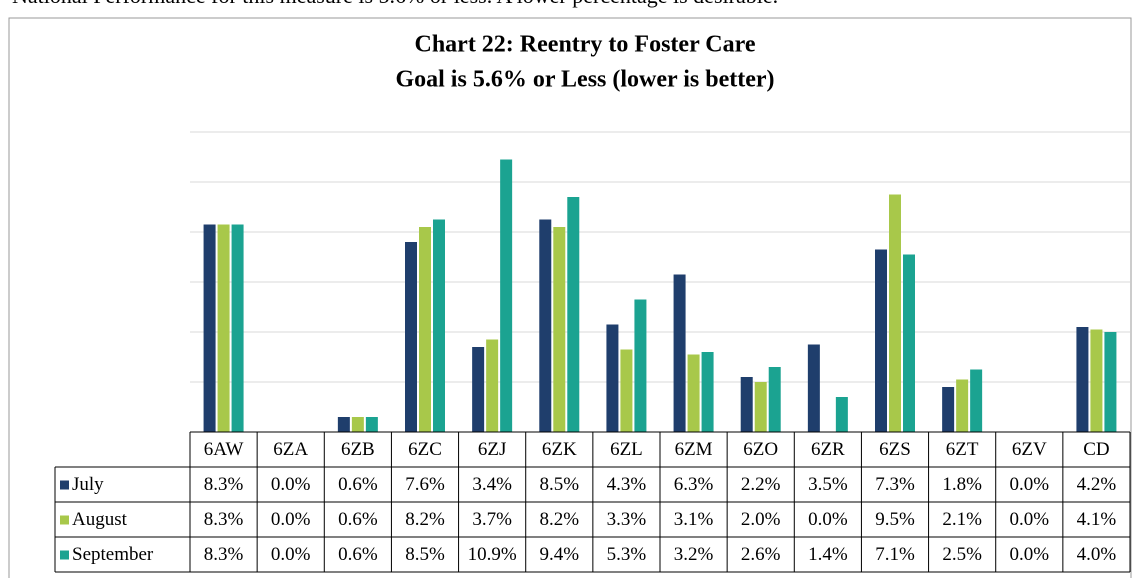 This screenshot has width=1143, height=578. What do you see at coordinates (694, 519) in the screenshot?
I see `data-label: 3.1%` at bounding box center [694, 519].